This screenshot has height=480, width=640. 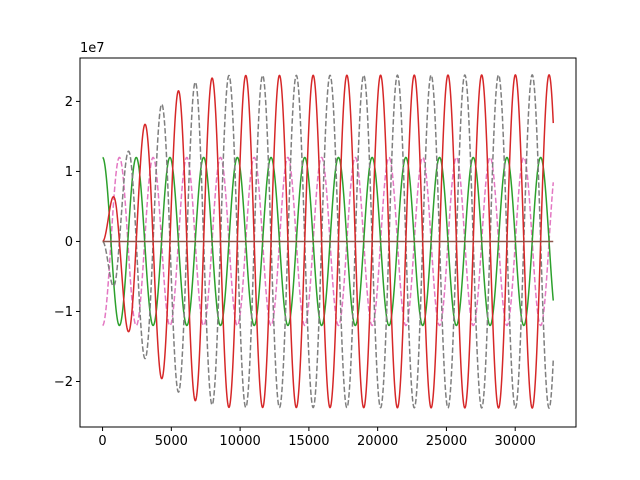 What do you see at coordinates (171, 441) in the screenshot?
I see `x-tick-label: 5000` at bounding box center [171, 441].